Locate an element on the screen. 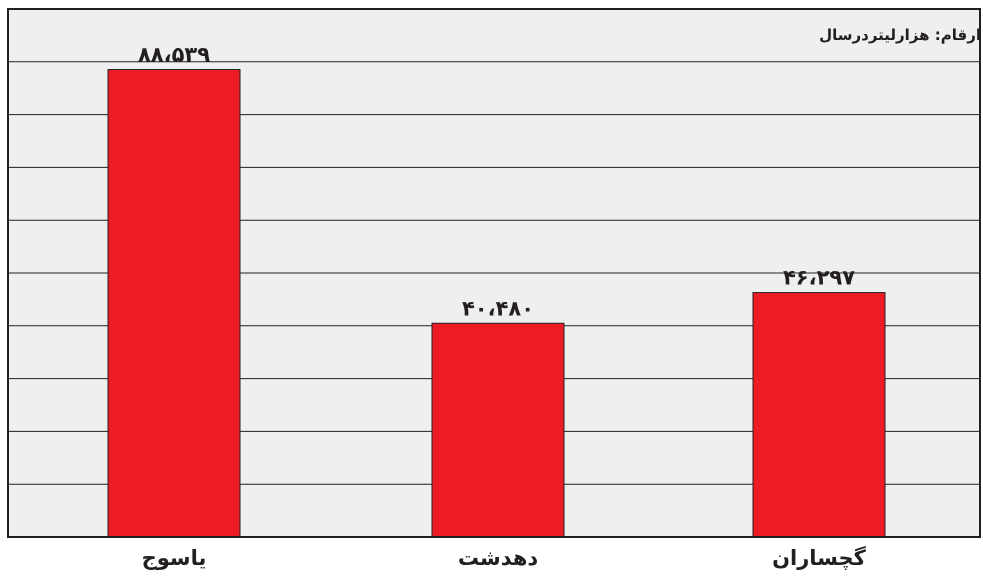  unit-label: ارقام: هزارلیتردرسال is located at coordinates (900, 35).